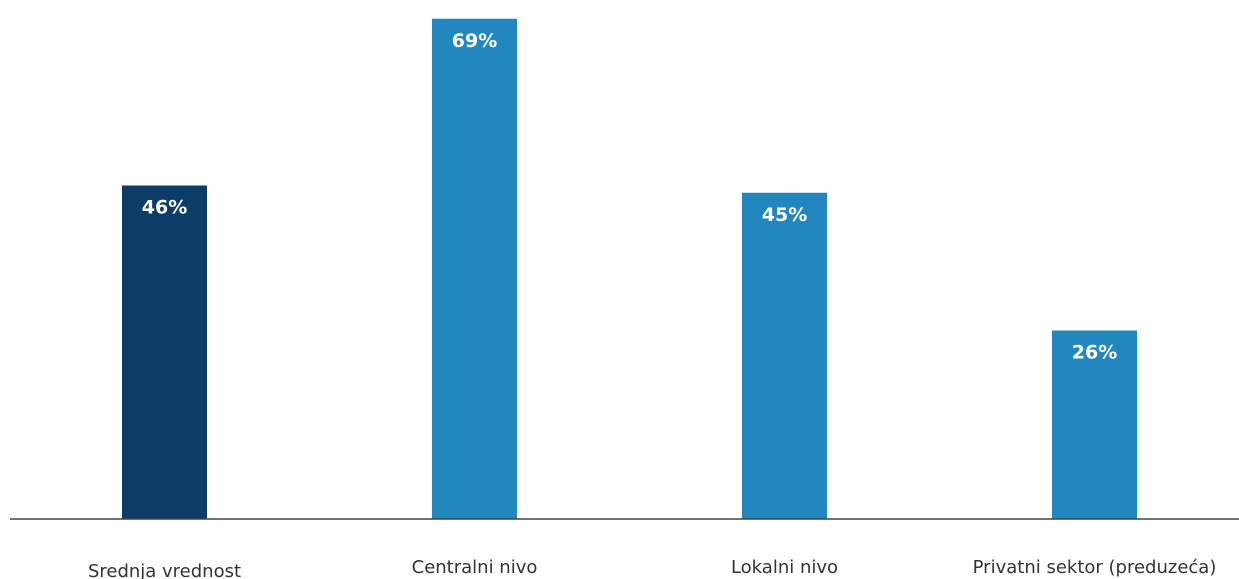 The width and height of the screenshot is (1239, 579). Describe the element at coordinates (1095, 567) in the screenshot. I see `category-label-4: Privatni sektor (preduzeća)` at that location.